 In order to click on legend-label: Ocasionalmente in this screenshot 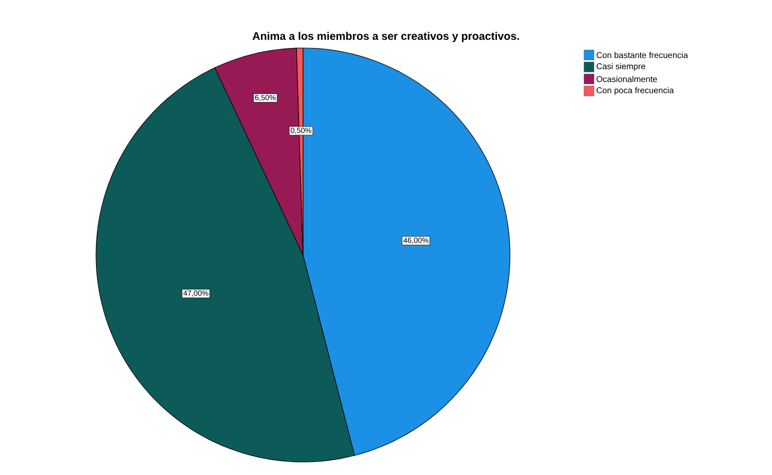, I will do `click(627, 79)`.